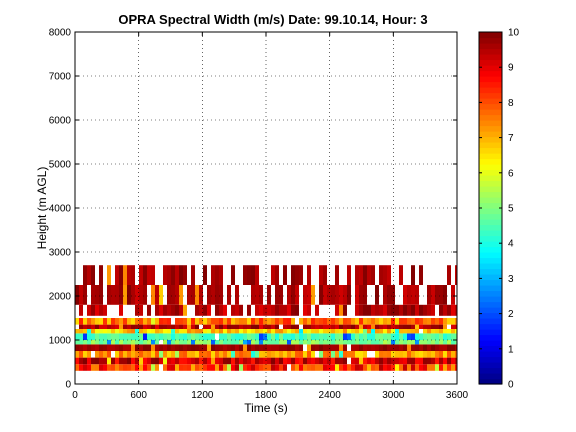 This screenshot has height=432, width=576. Describe the element at coordinates (511, 209) in the screenshot. I see `colorbar-tick-label: 5` at that location.